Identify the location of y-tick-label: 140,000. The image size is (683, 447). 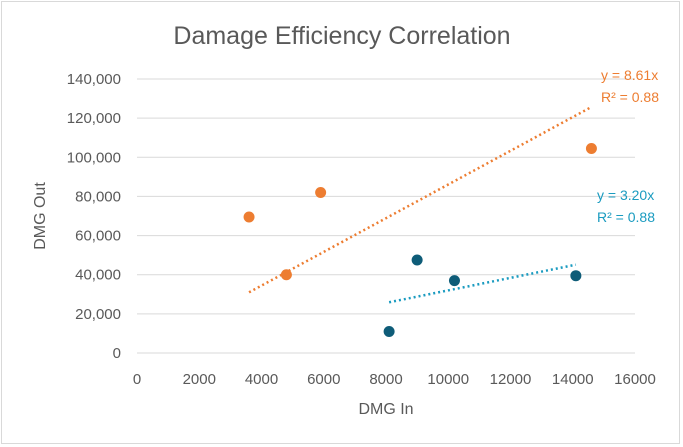
(94, 79).